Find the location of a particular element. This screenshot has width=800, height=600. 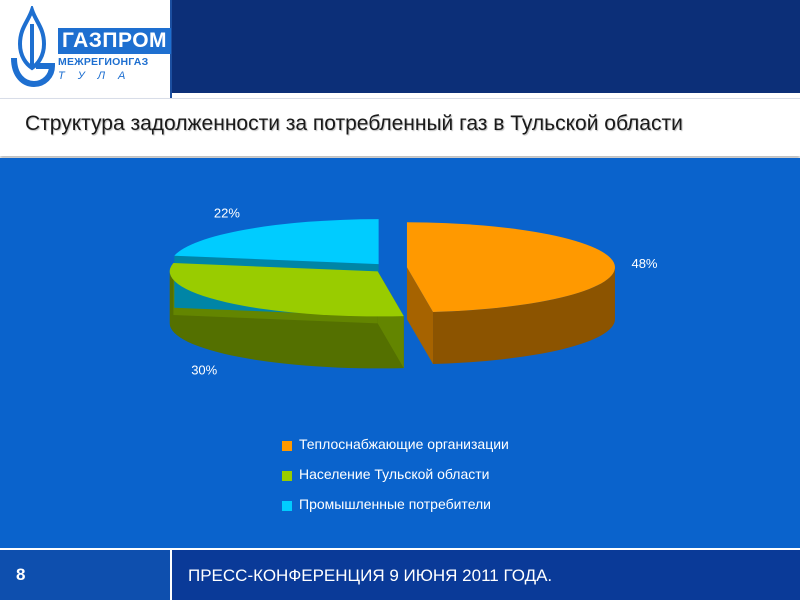

page-number: 8 is located at coordinates (21, 574).